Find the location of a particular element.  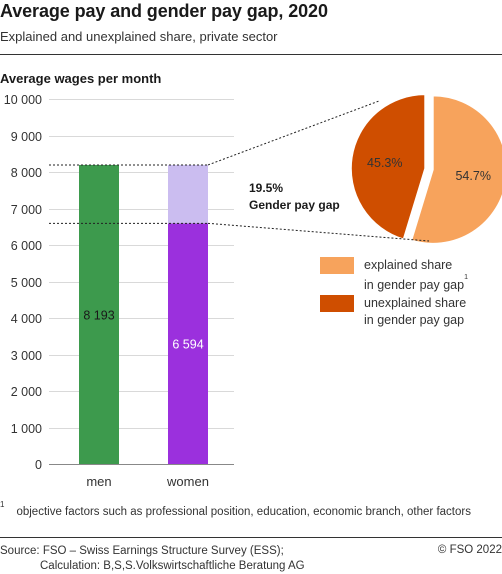

gap-text: Gender pay gap is located at coordinates (294, 205).